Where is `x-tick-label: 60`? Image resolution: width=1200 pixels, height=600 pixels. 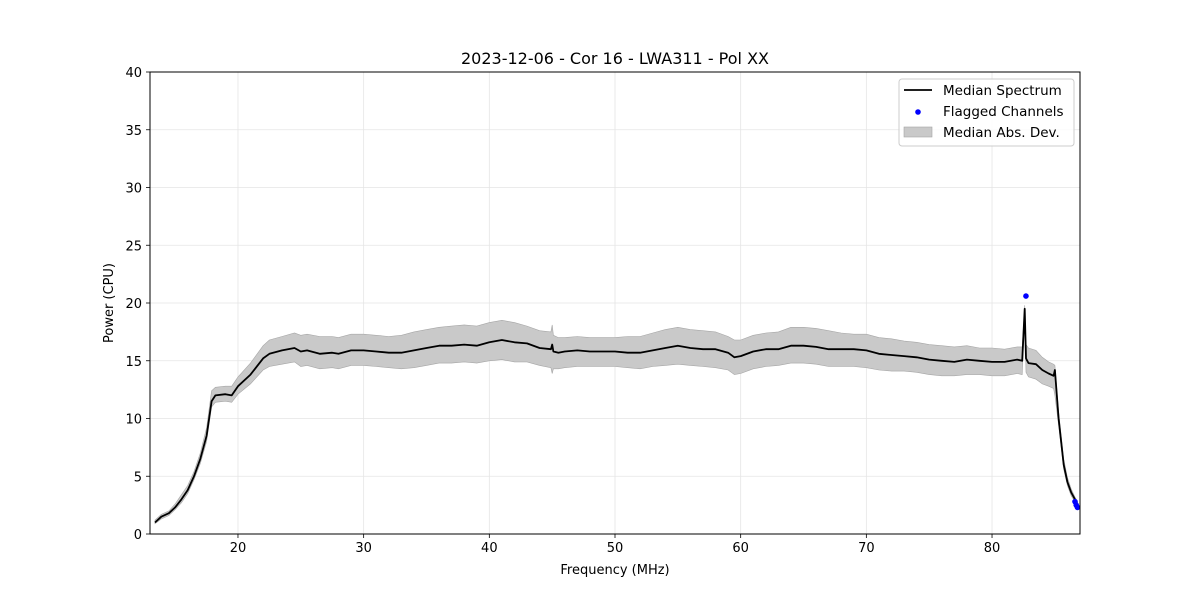
x-tick-label: 60 is located at coordinates (740, 548).